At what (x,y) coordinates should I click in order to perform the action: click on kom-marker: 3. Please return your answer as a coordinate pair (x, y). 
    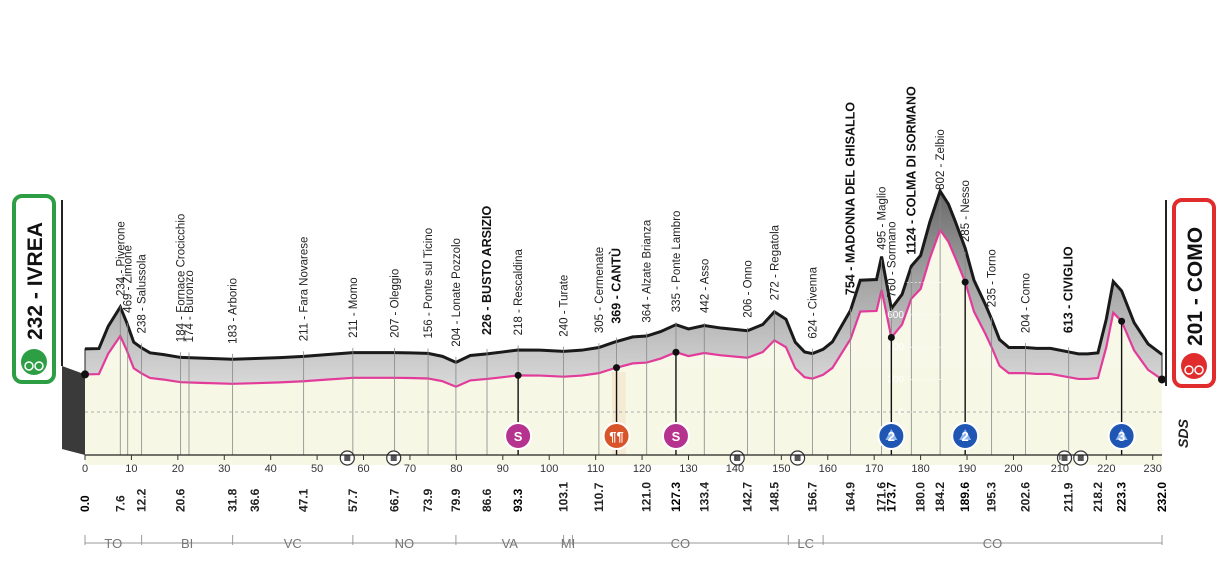
    Looking at the image, I should click on (1121, 436).